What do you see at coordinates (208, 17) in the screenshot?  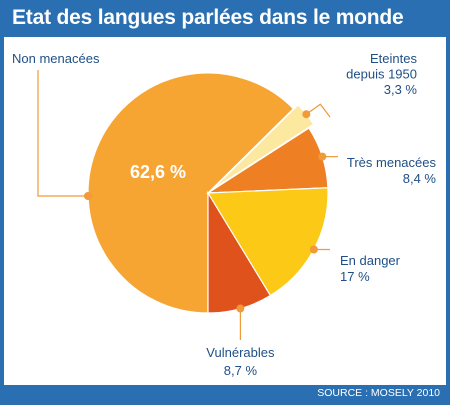 I see `chart-title: Etat des langues parlées dans le monde` at bounding box center [208, 17].